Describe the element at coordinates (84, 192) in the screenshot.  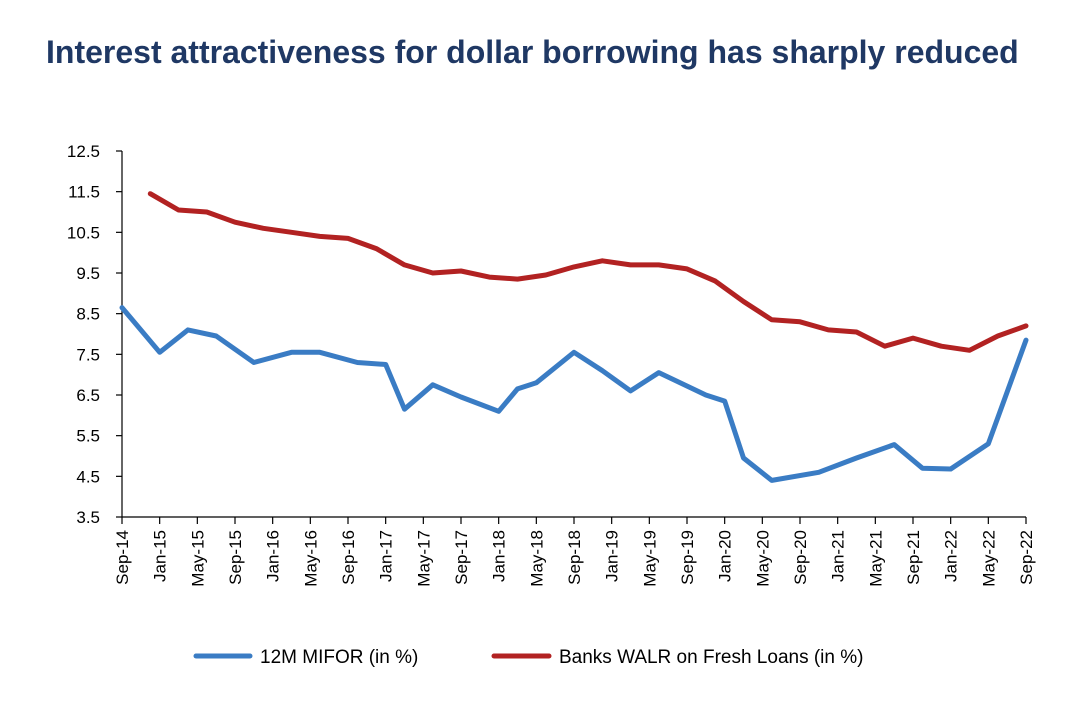
I see `y-tick-label: 11.5` at that location.